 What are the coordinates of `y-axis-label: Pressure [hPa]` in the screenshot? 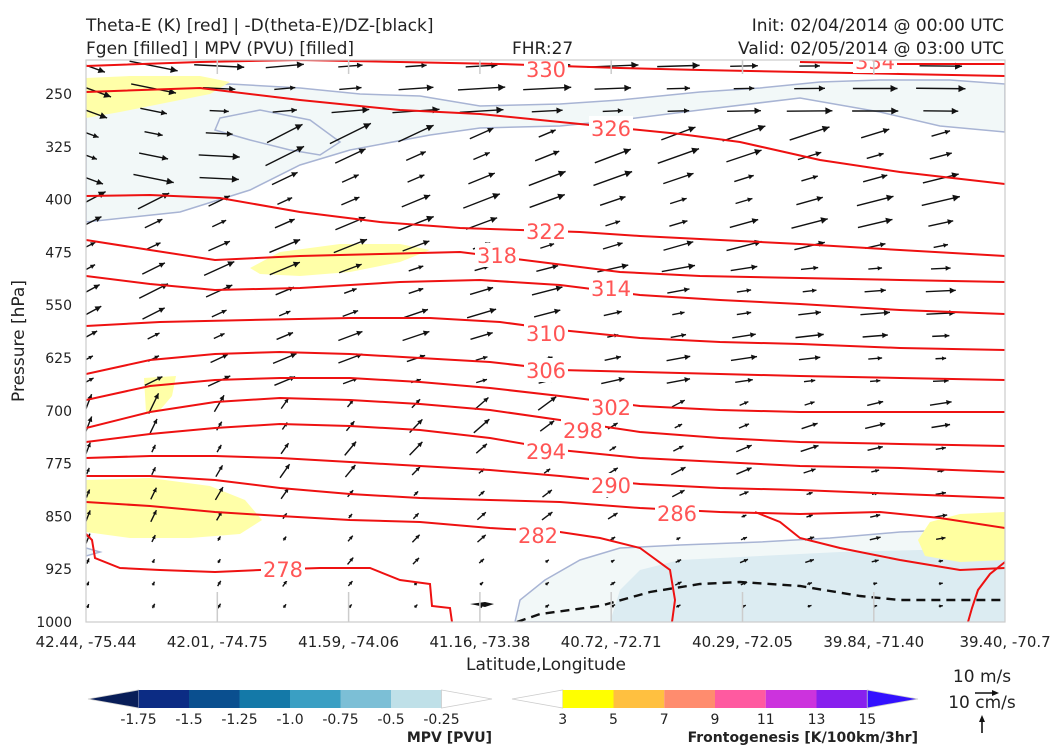 It's located at (19, 341).